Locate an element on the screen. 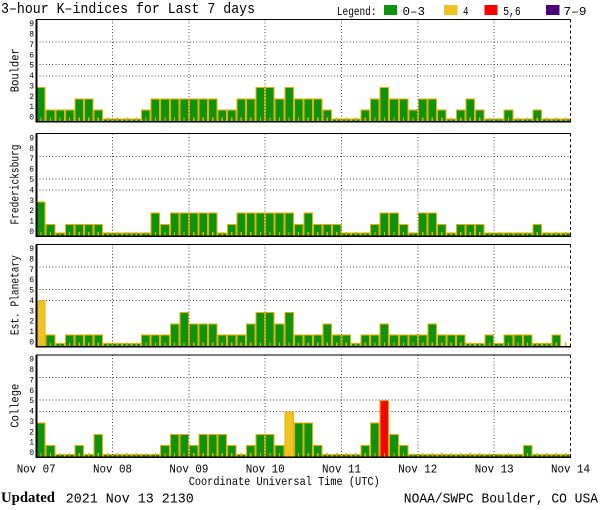  svg-text:Coordinate Universal Time (UTC: Coordinate Universal Time (UTC) is located at coordinates (284, 482).